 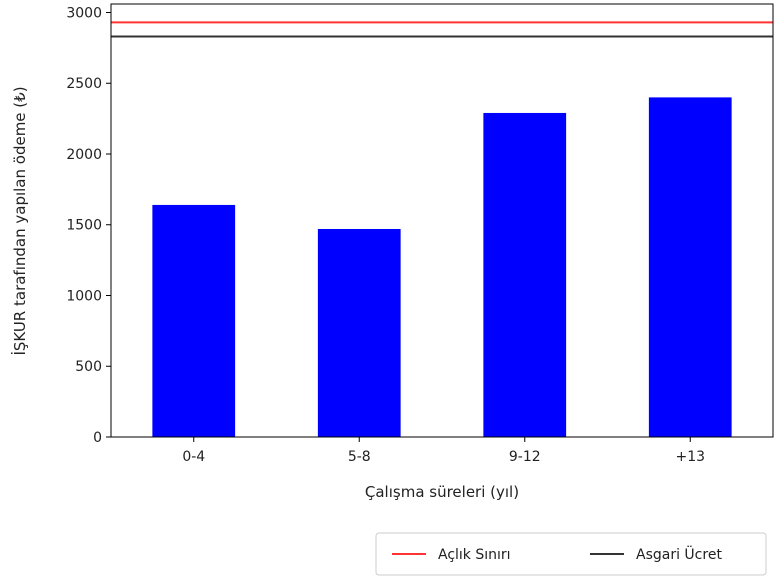 What do you see at coordinates (690, 457) in the screenshot?
I see `x-tick-label: +13` at bounding box center [690, 457].